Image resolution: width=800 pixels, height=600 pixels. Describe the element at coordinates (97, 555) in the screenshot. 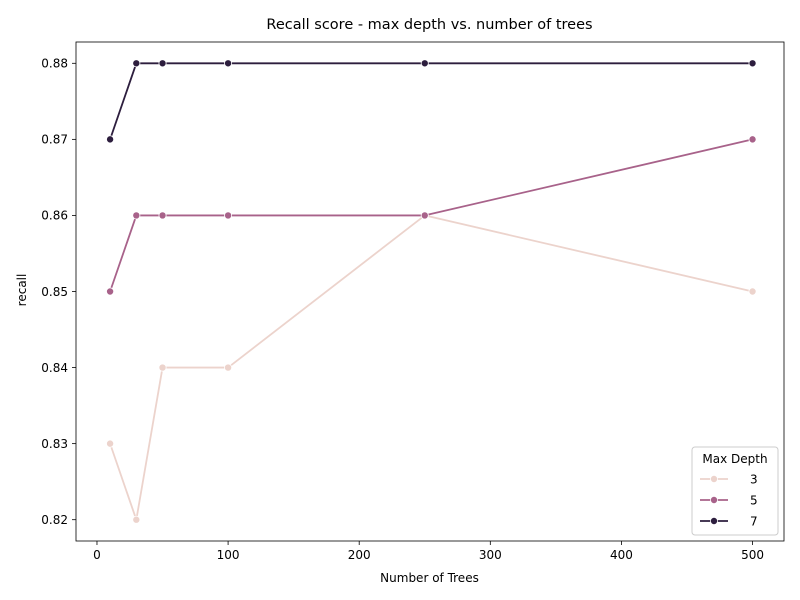

I see `x-tick-label: 0` at that location.